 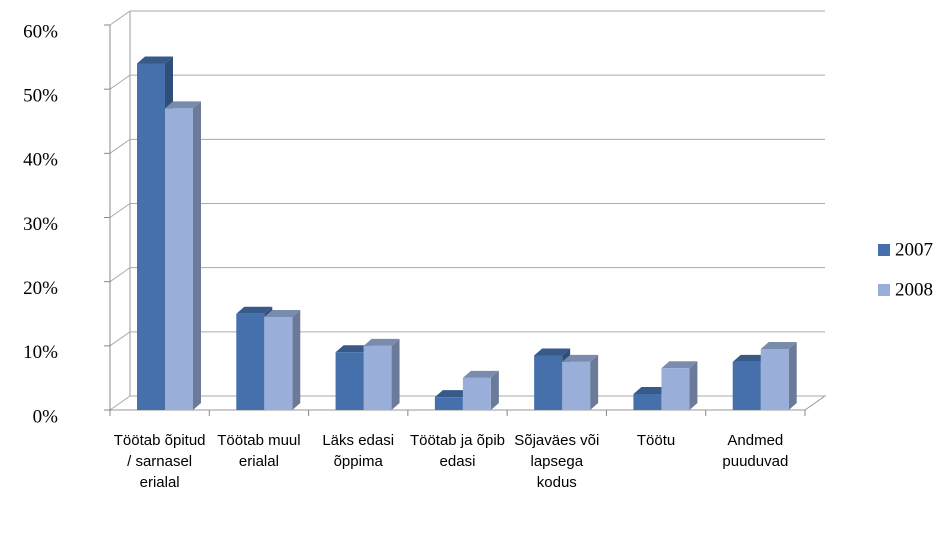 What do you see at coordinates (259, 451) in the screenshot?
I see `x-tick-label: Töötab muul erialal` at bounding box center [259, 451].